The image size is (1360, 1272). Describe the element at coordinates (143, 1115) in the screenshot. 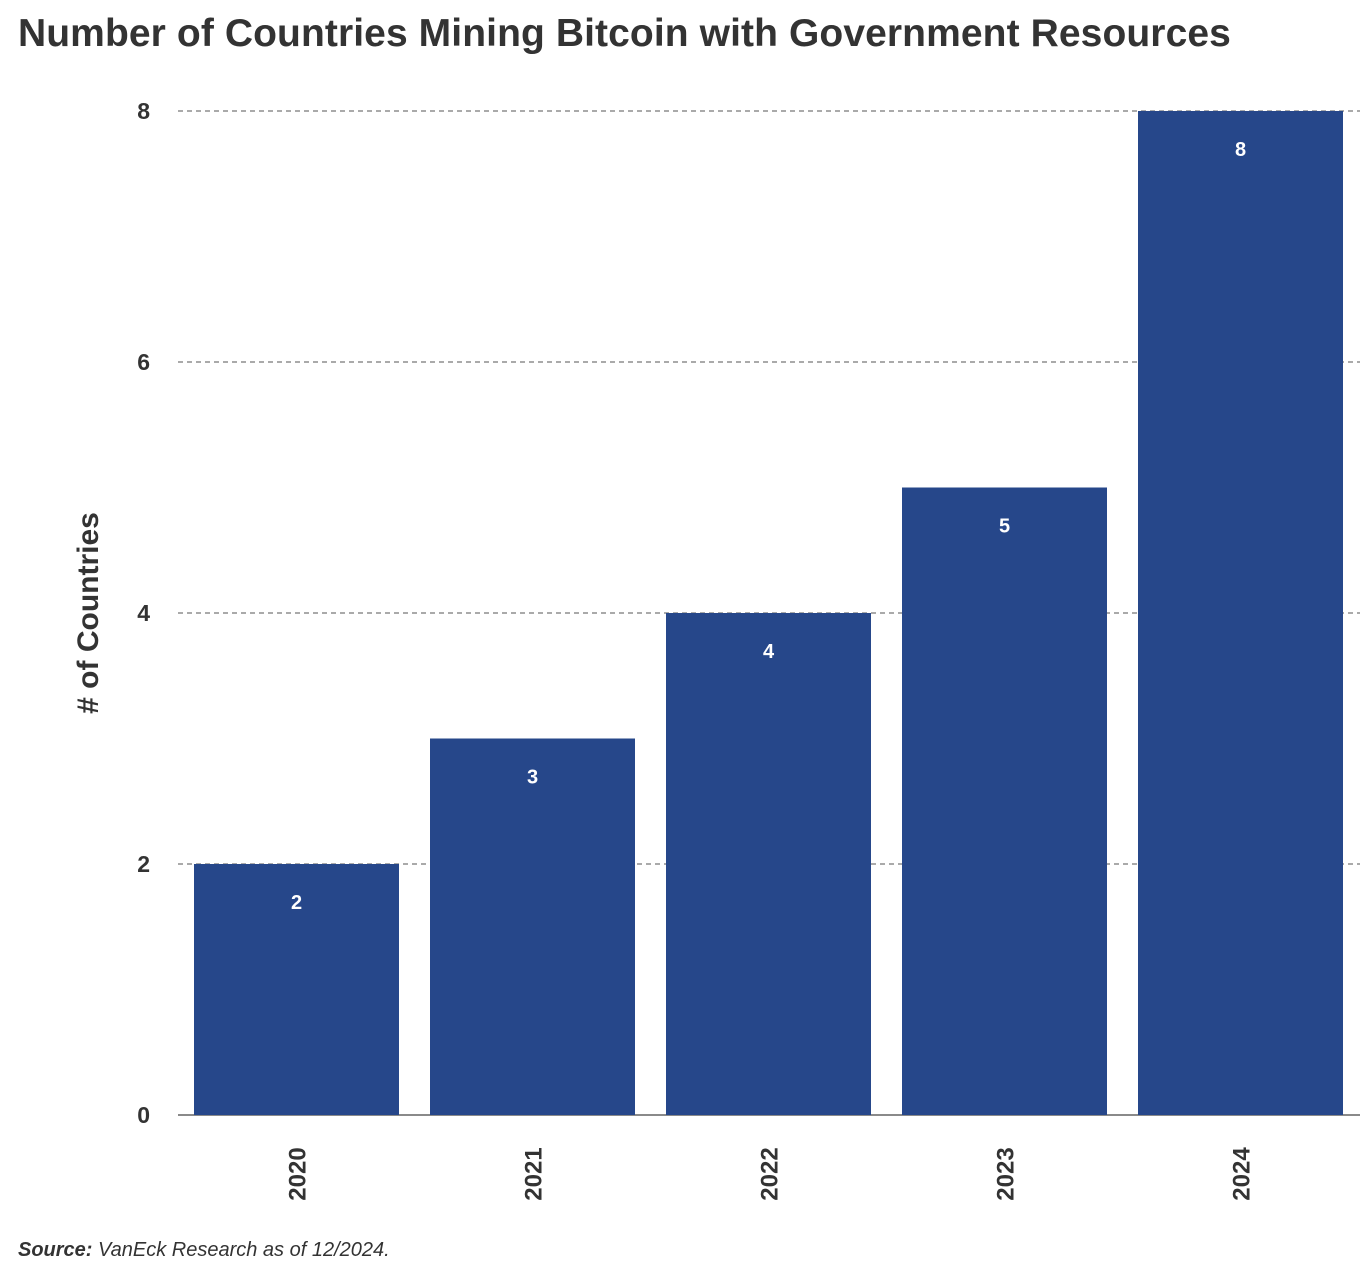

I see `y-tick-label: 0` at that location.